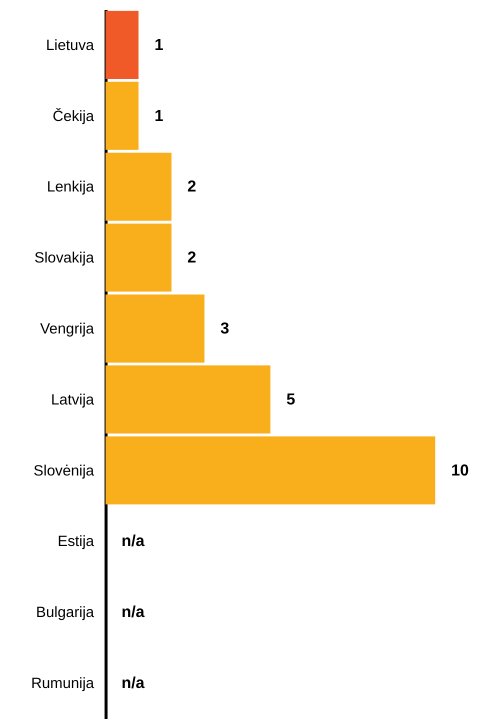  What do you see at coordinates (67, 329) in the screenshot?
I see `y-tick-label: Vengrija` at bounding box center [67, 329].